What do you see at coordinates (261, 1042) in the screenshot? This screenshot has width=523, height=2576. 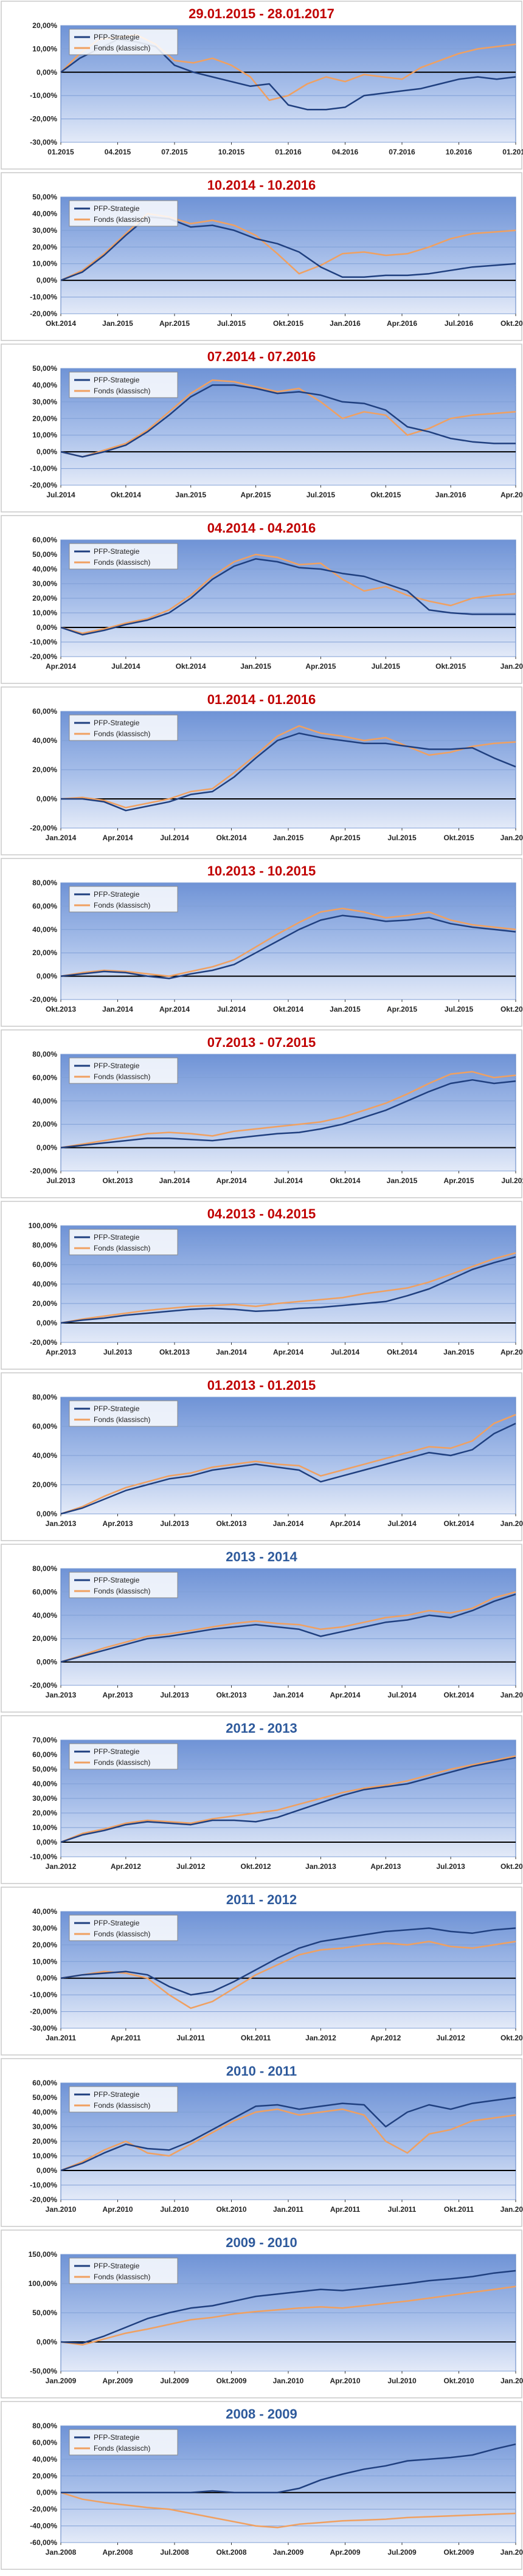 I see `chart-title: 07.2013 - 07.2015` at bounding box center [261, 1042].